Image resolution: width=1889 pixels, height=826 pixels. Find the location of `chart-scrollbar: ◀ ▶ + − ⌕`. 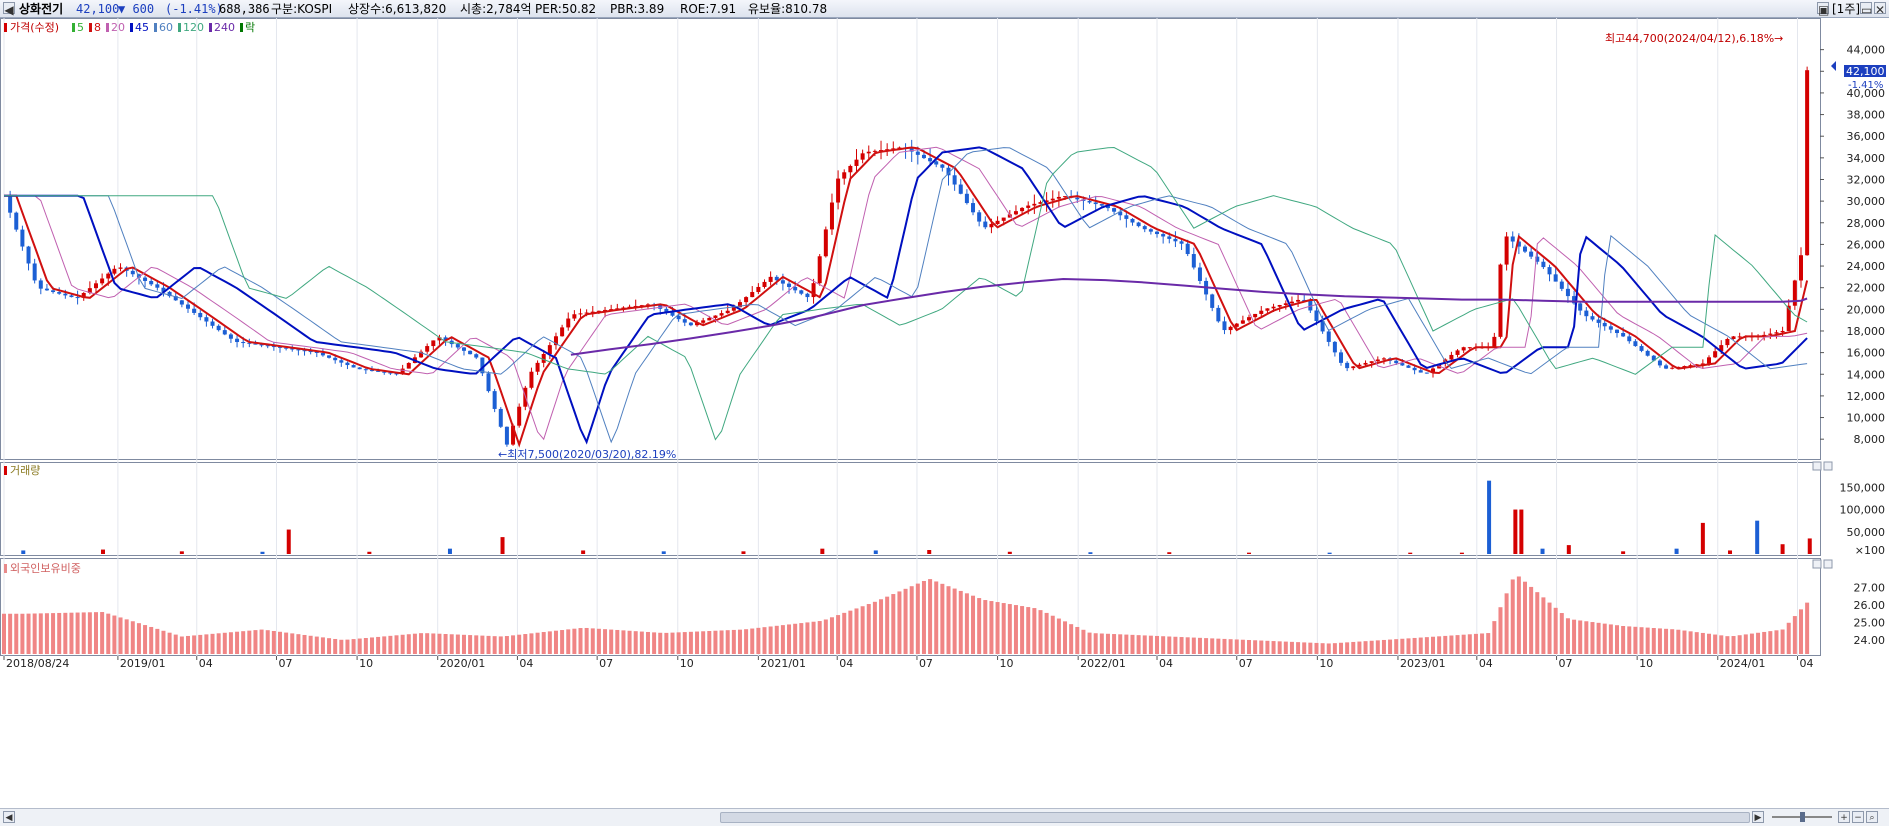

chart-scrollbar: ◀ ▶ + − ⌕ is located at coordinates (944, 817).